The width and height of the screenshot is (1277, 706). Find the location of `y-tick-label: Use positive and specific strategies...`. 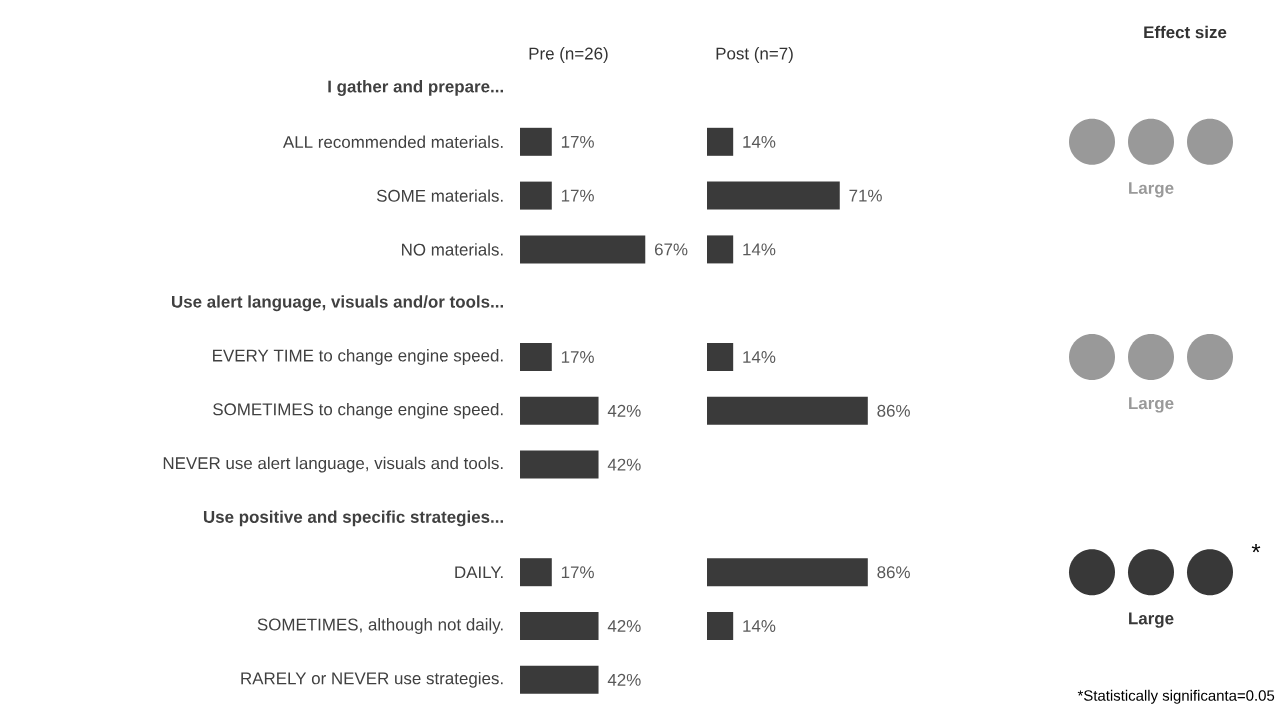

y-tick-label: Use positive and specific strategies... is located at coordinates (353, 518).